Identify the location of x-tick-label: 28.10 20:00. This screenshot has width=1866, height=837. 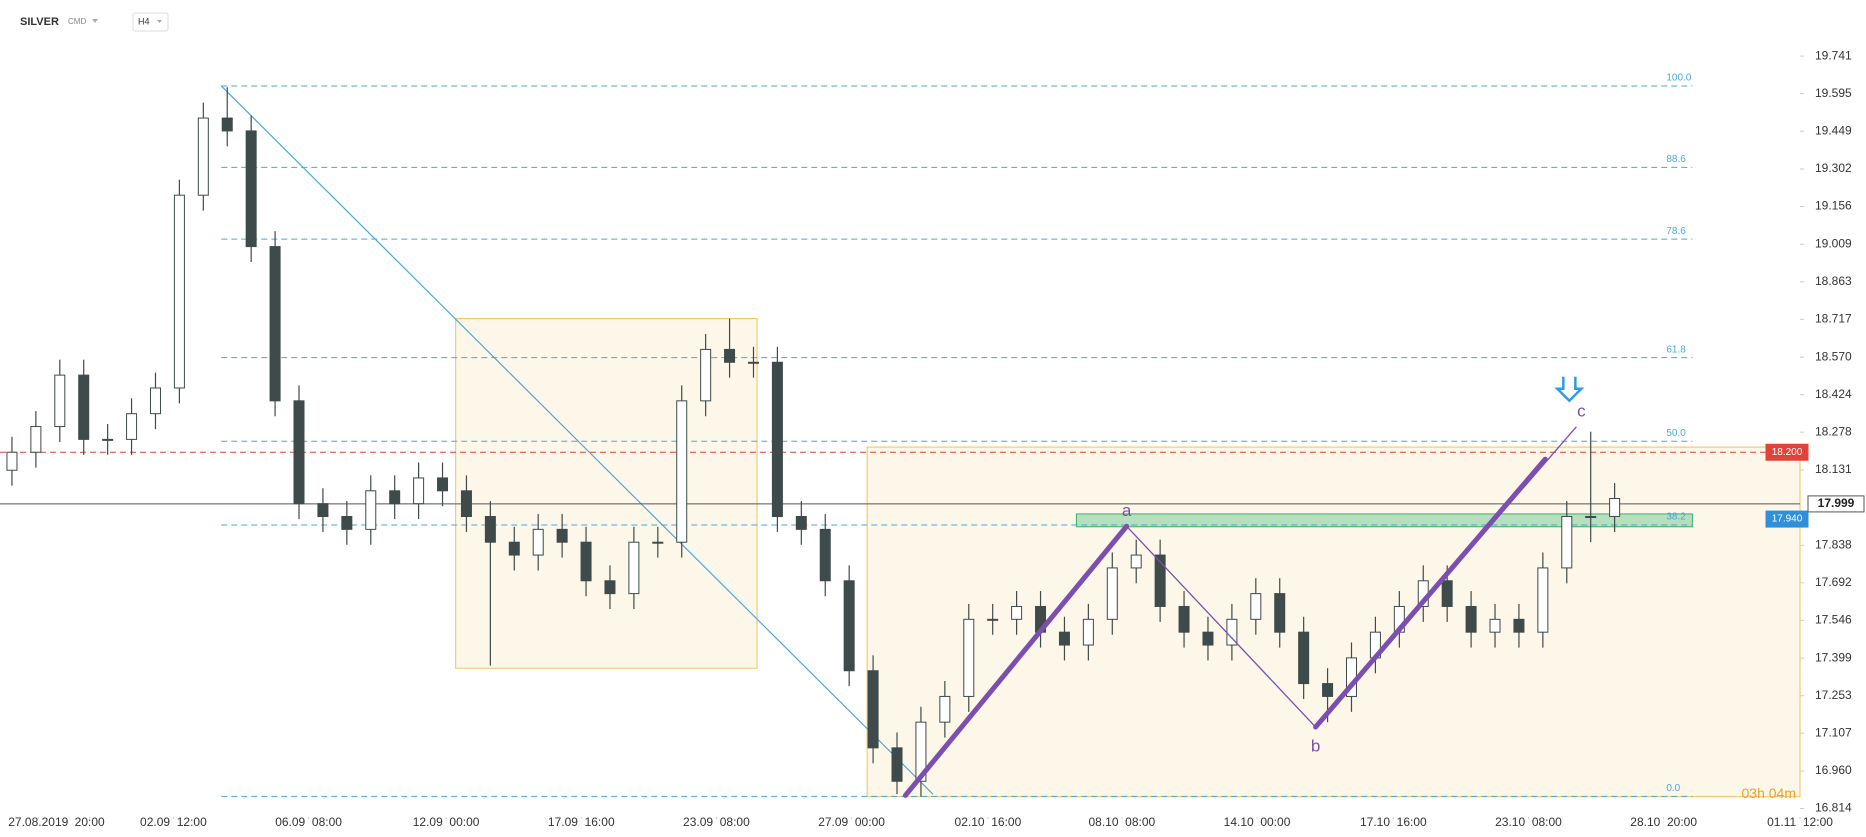
(1663, 822).